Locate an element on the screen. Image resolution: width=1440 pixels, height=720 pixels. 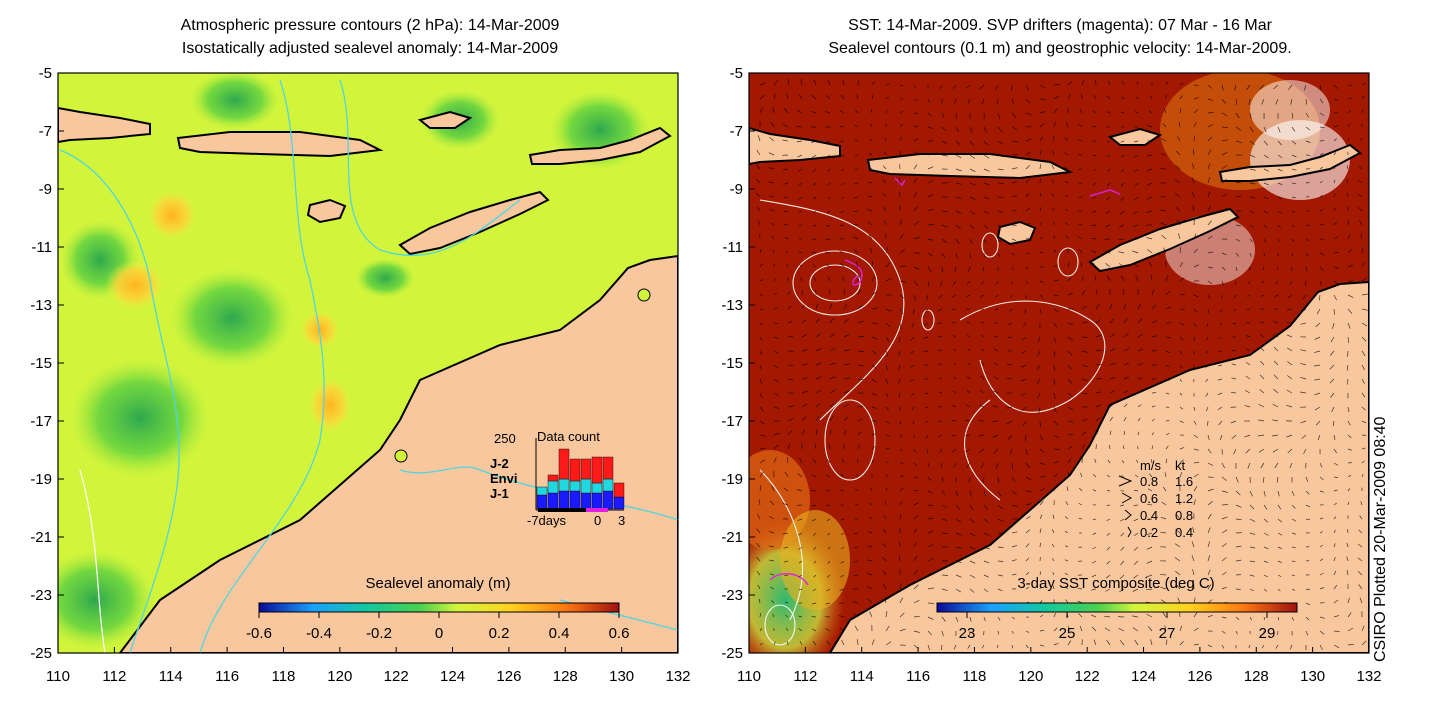
sla-x-tick-label: 112 is located at coordinates (114, 676).